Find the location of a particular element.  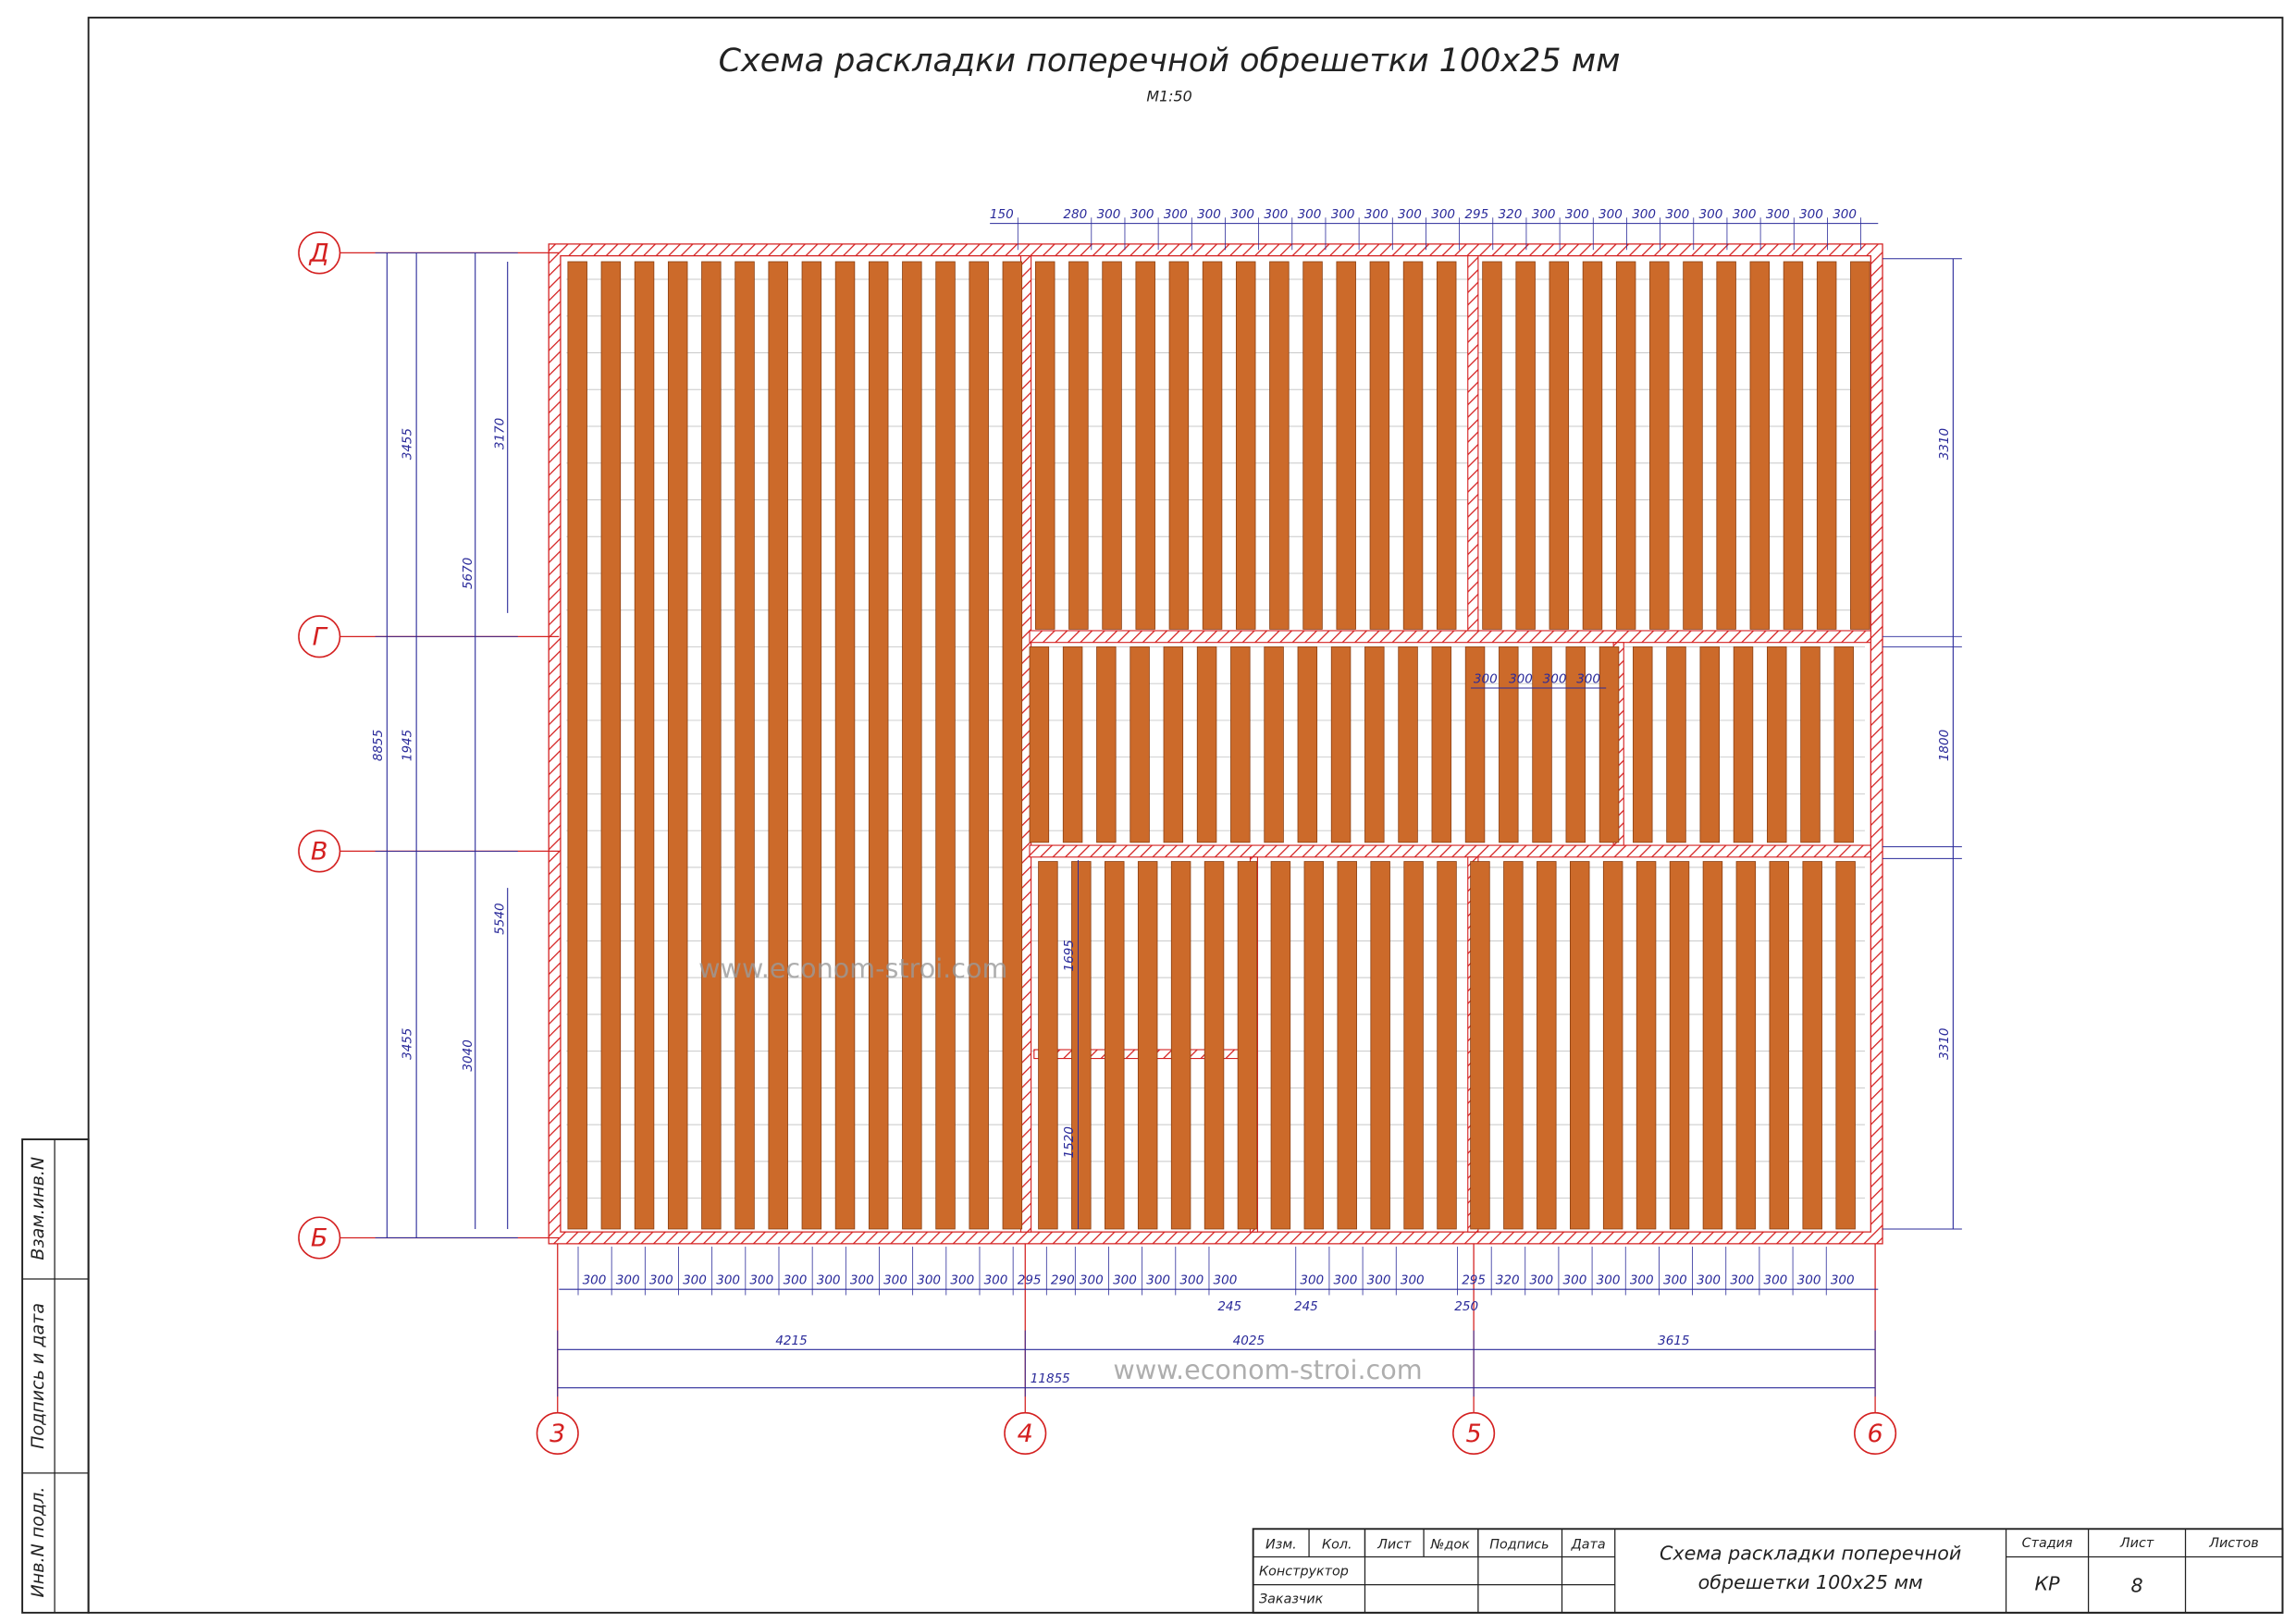

inner-wall is located at coordinates (1473, 443).